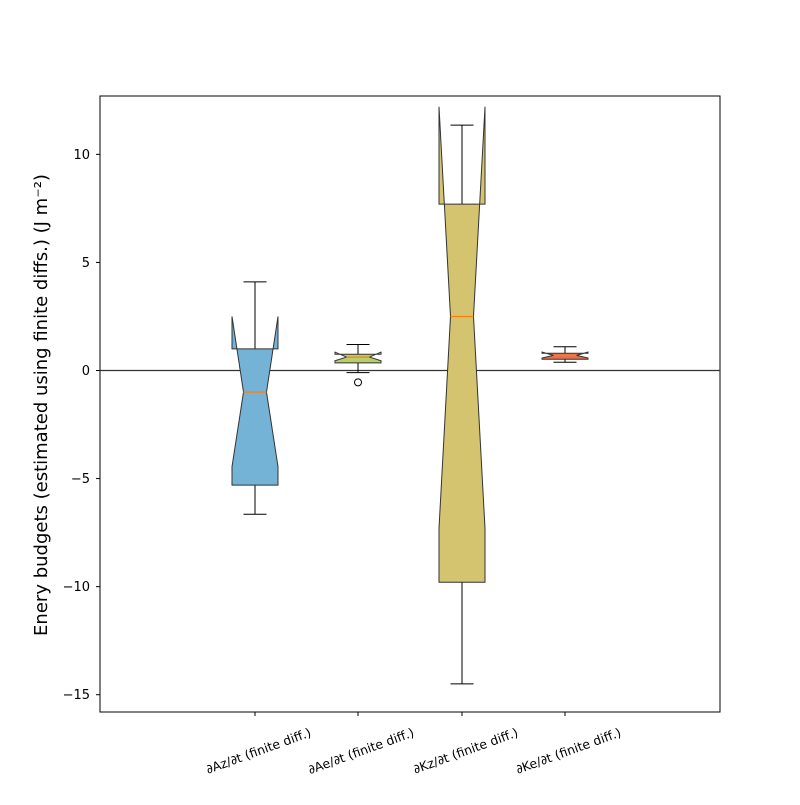  What do you see at coordinates (86, 371) in the screenshot?
I see `y-tick-label: 0` at bounding box center [86, 371].